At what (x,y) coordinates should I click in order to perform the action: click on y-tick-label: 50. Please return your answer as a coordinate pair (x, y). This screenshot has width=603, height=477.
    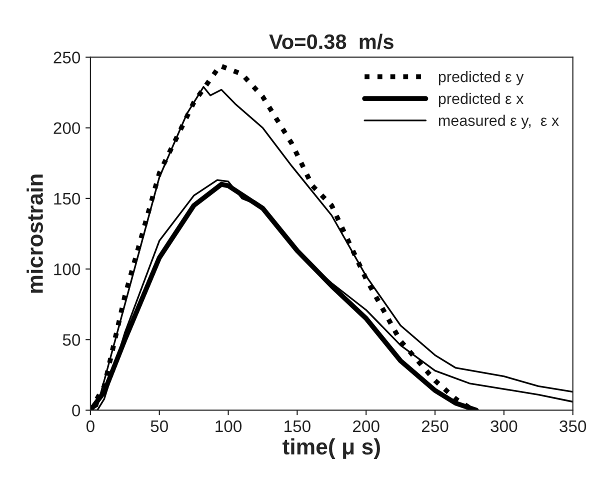
    Looking at the image, I should click on (71, 340).